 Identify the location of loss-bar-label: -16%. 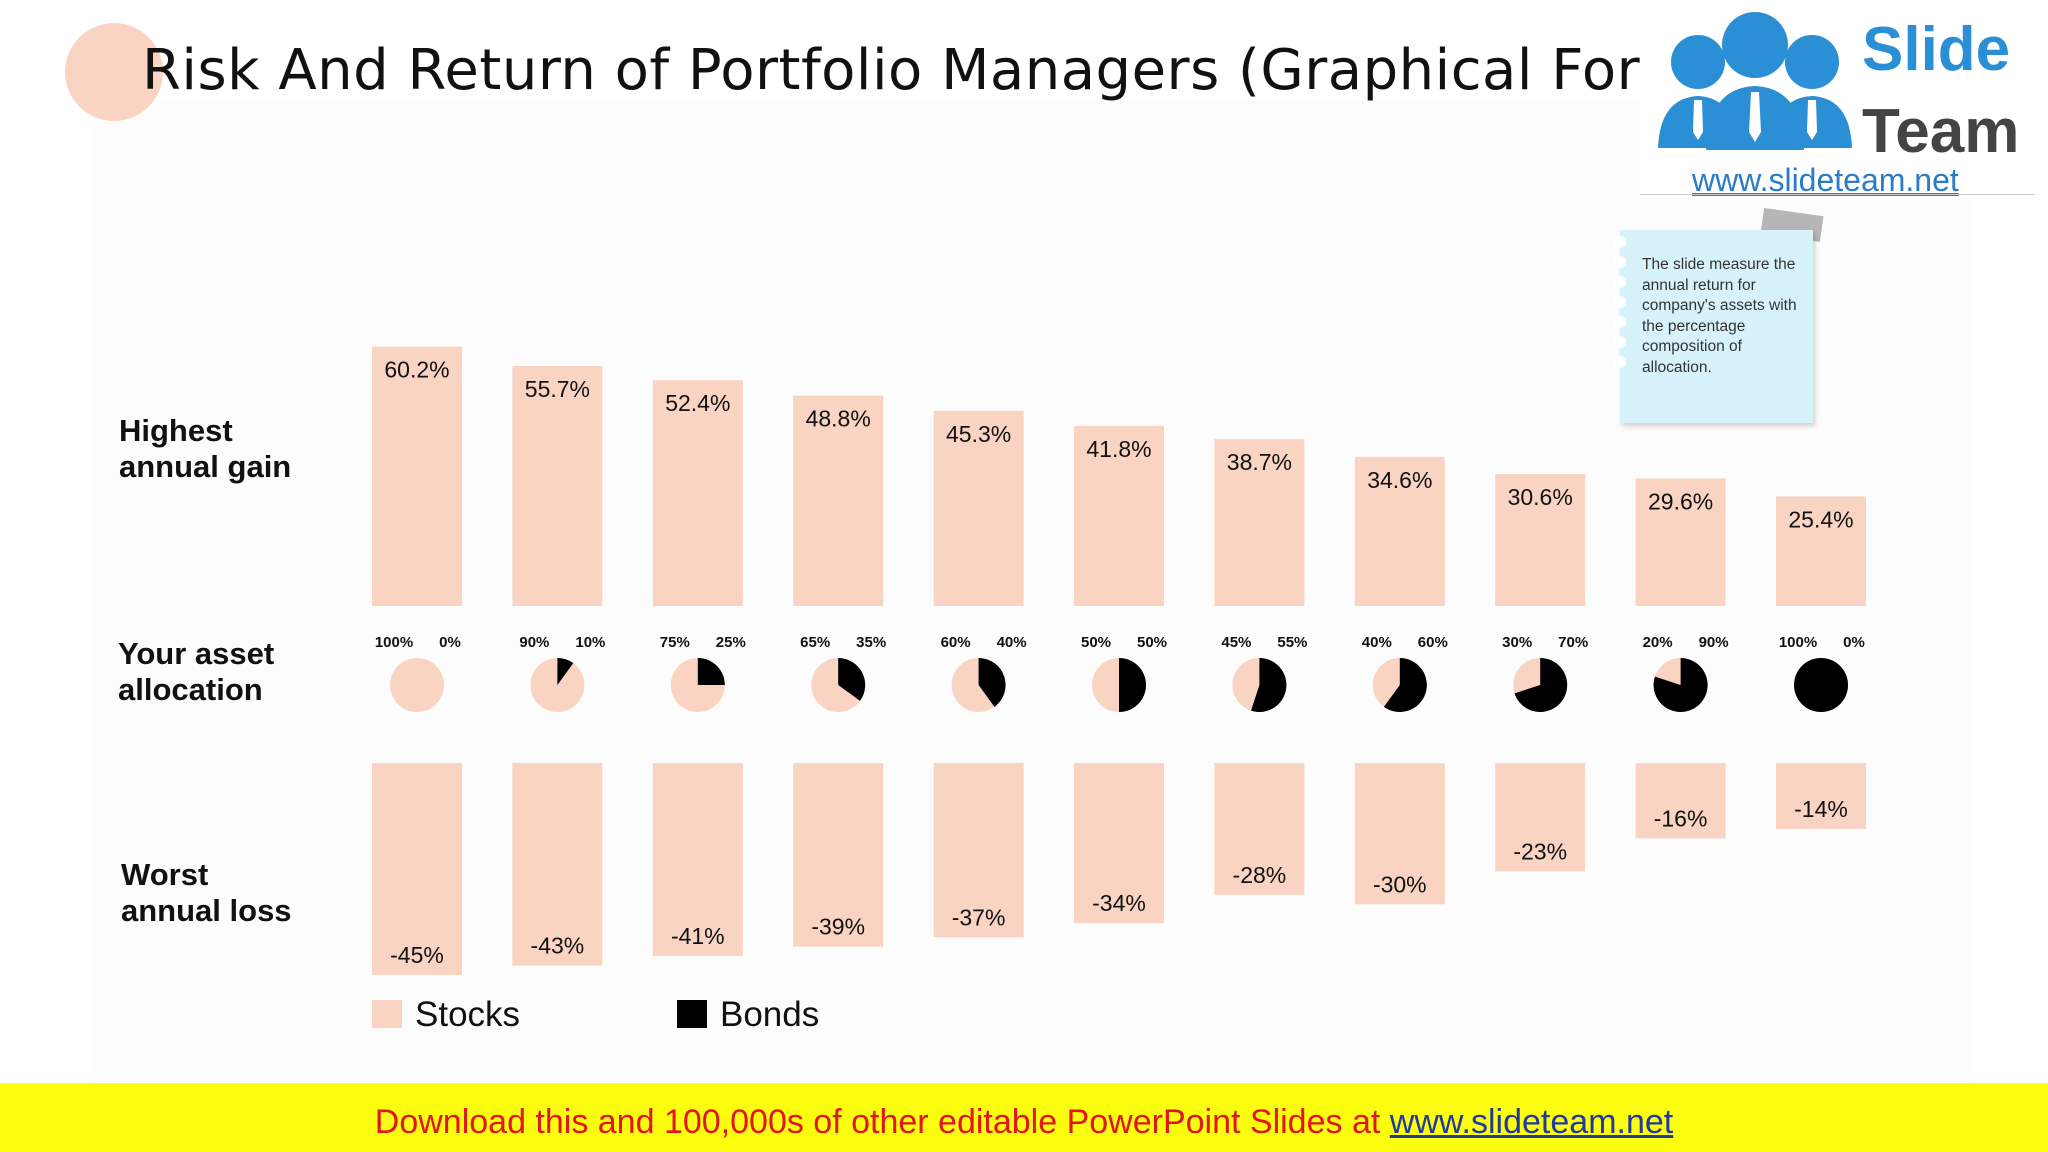
(1681, 818).